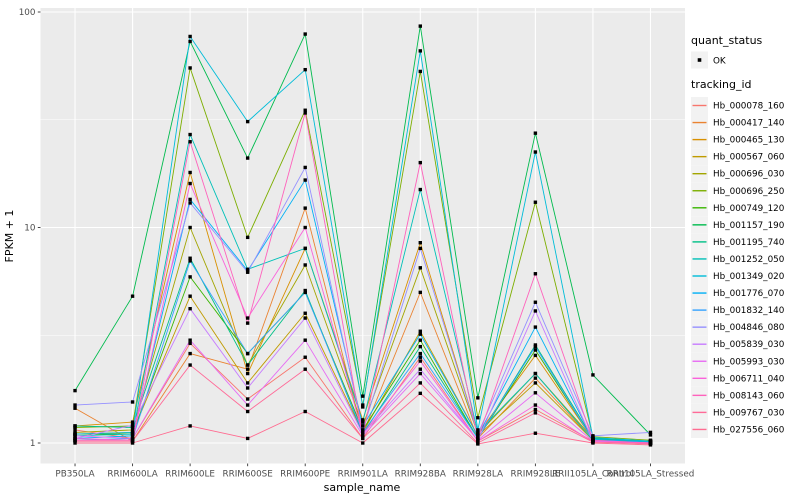 Image resolution: width=800 pixels, height=500 pixels. I want to click on x-axis-title: sample_name, so click(362, 487).